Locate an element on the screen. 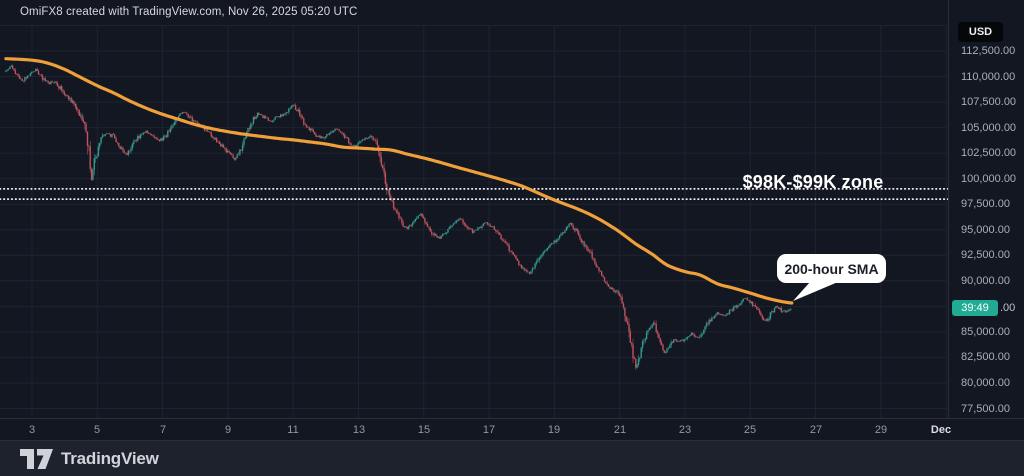 Image resolution: width=1024 pixels, height=476 pixels. time-tick-label: 9 is located at coordinates (228, 430).